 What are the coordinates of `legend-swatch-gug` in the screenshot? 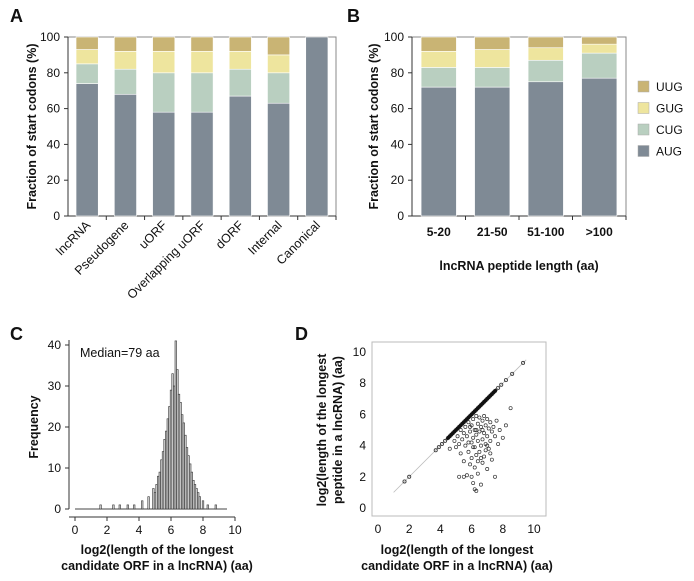 It's located at (643, 108).